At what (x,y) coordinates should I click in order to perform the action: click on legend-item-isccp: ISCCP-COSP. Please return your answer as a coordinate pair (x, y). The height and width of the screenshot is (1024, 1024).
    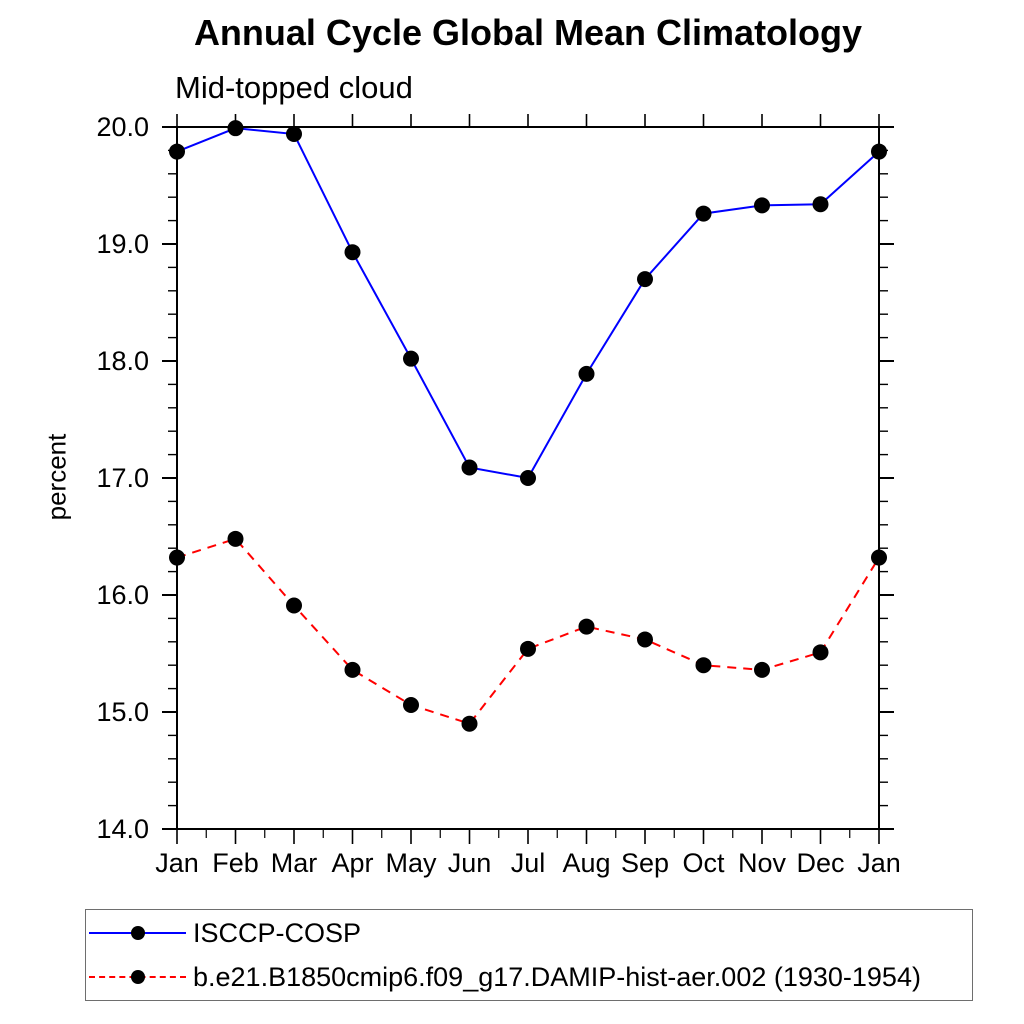
    Looking at the image, I should click on (529, 933).